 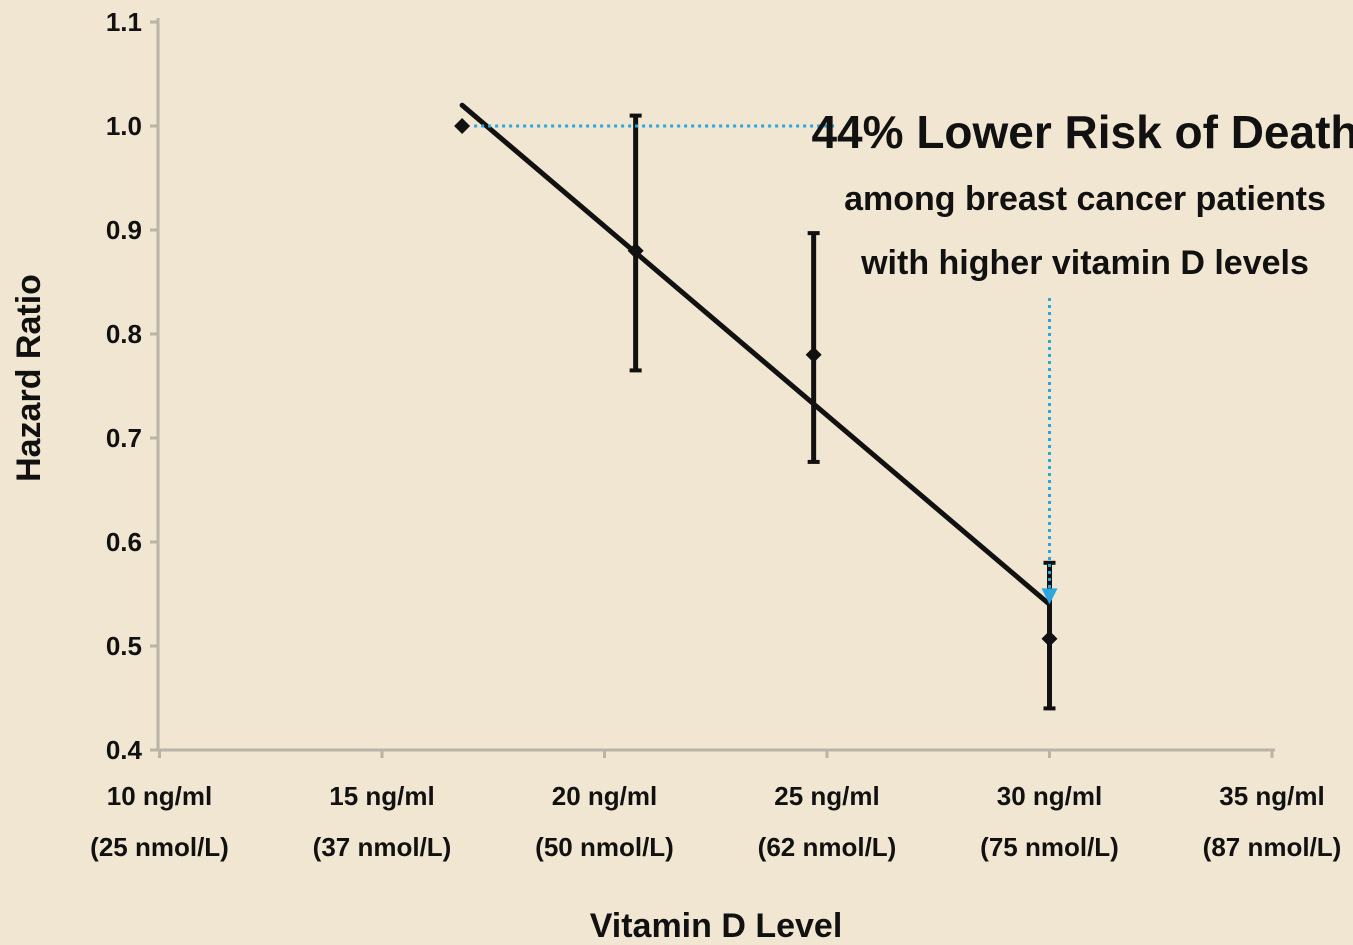 I want to click on y-tick-label: 0.9, so click(x=124, y=230).